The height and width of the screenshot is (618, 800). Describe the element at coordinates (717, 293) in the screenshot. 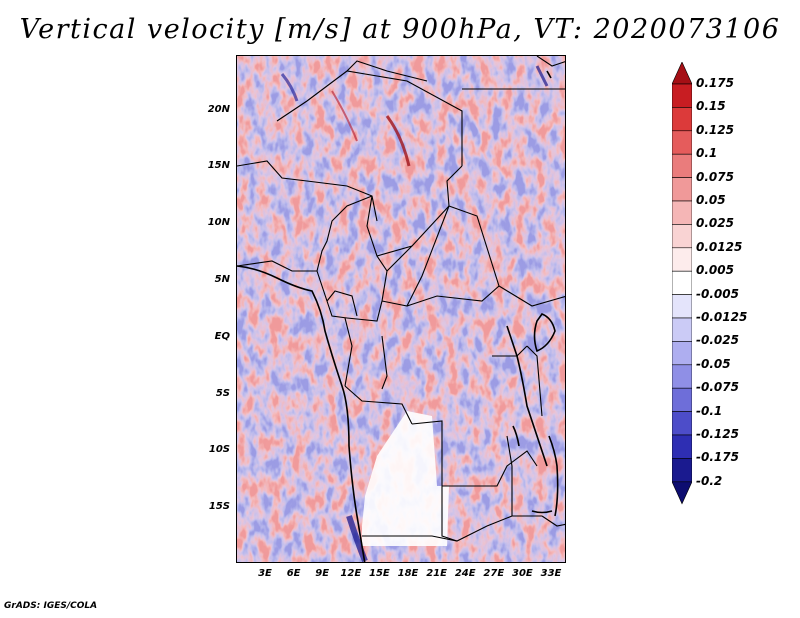

I see `colorbar-label: -0.005` at that location.